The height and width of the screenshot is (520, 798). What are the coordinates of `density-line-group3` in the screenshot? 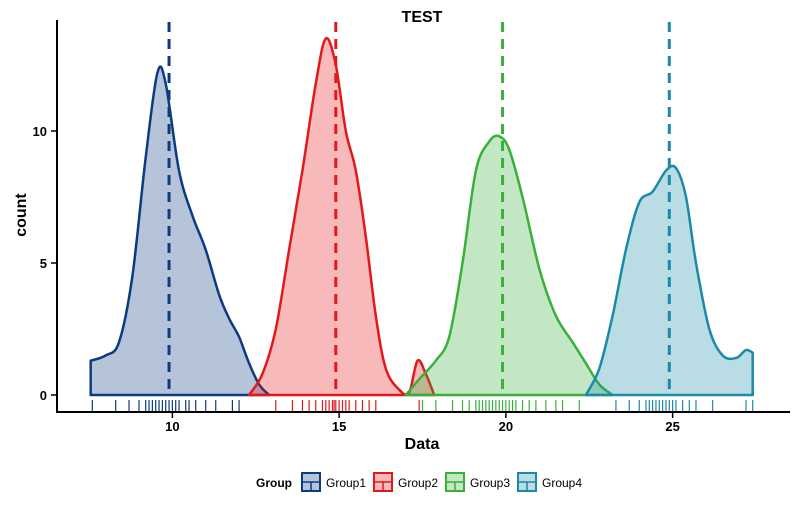 It's located at (509, 265).